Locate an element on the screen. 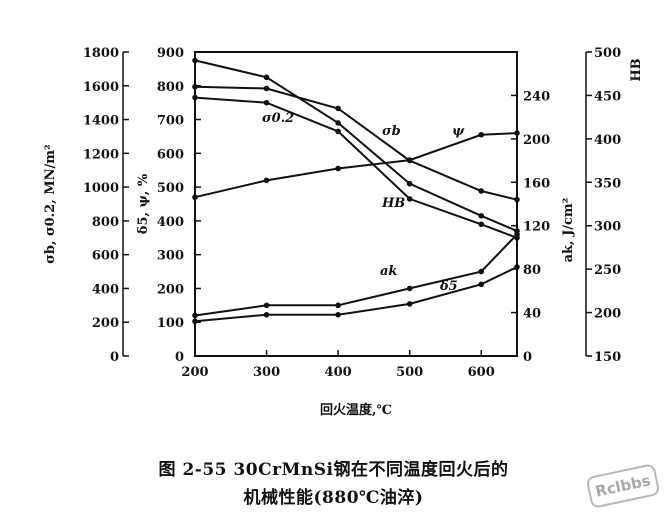  series-label: σ0.2 is located at coordinates (278, 118).